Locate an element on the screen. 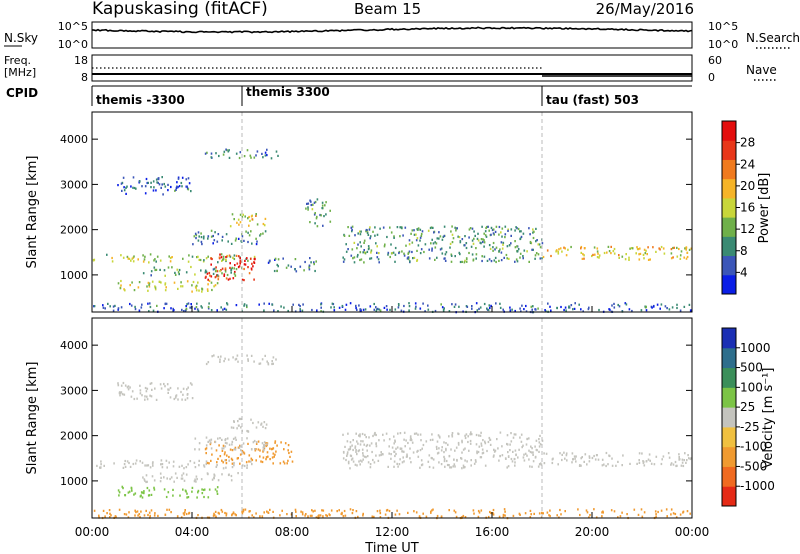 The width and height of the screenshot is (800, 554). date-title: 26/May/2016 is located at coordinates (645, 9).